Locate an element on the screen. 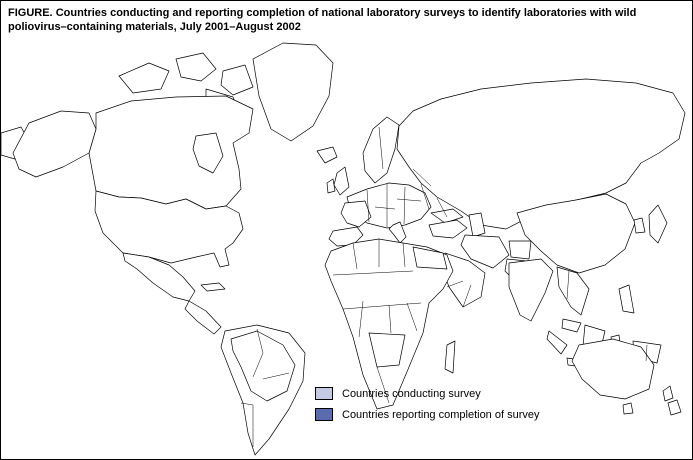 This screenshot has height=460, width=693. region-turkey is located at coordinates (448, 229).